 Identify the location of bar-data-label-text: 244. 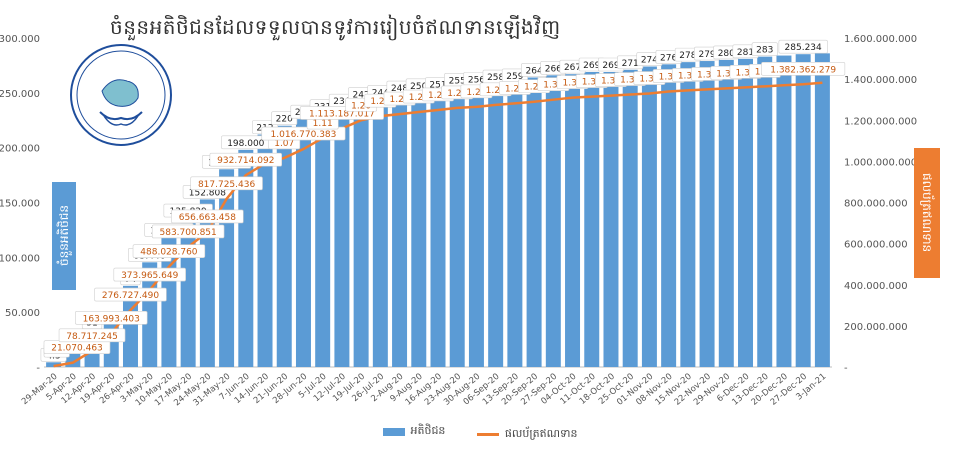
(380, 93).